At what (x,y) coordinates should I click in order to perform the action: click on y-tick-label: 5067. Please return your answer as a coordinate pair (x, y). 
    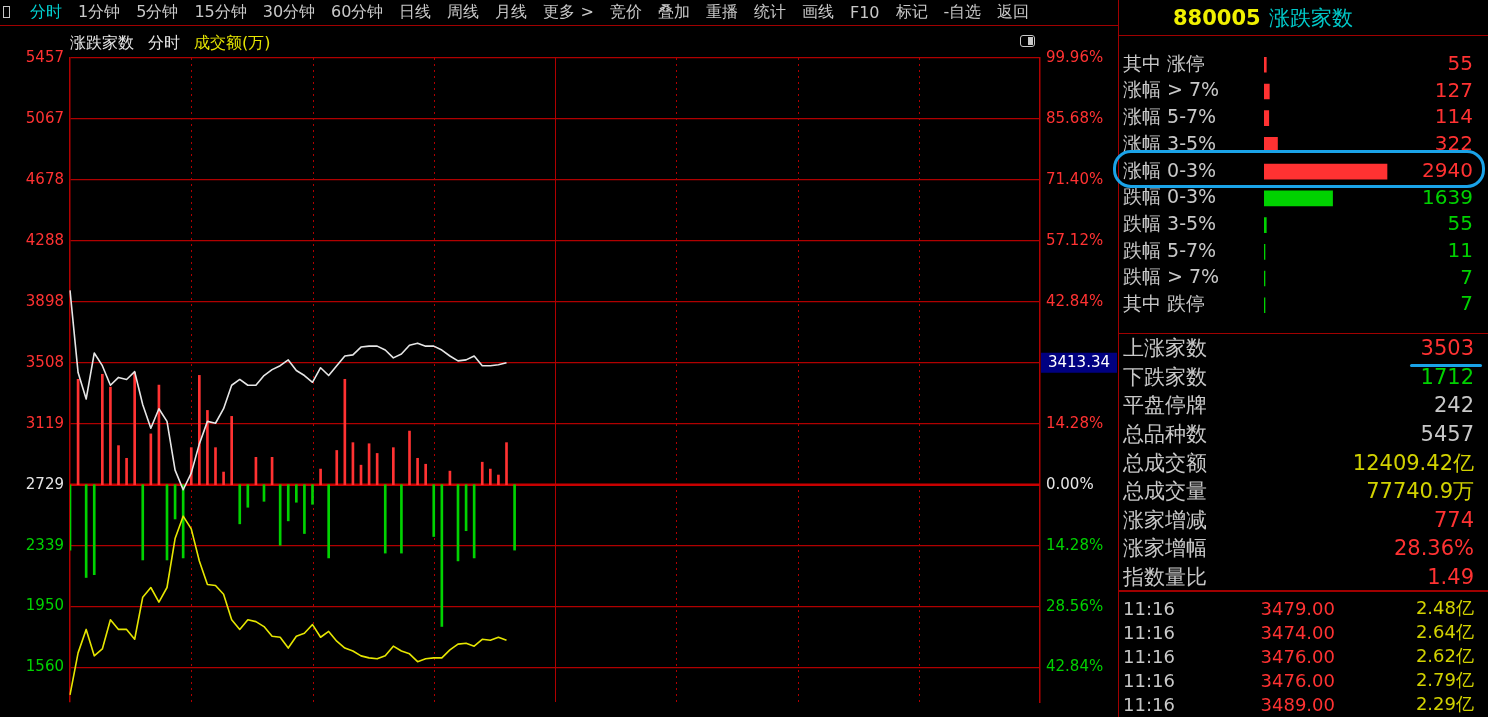
    Looking at the image, I should click on (44, 117).